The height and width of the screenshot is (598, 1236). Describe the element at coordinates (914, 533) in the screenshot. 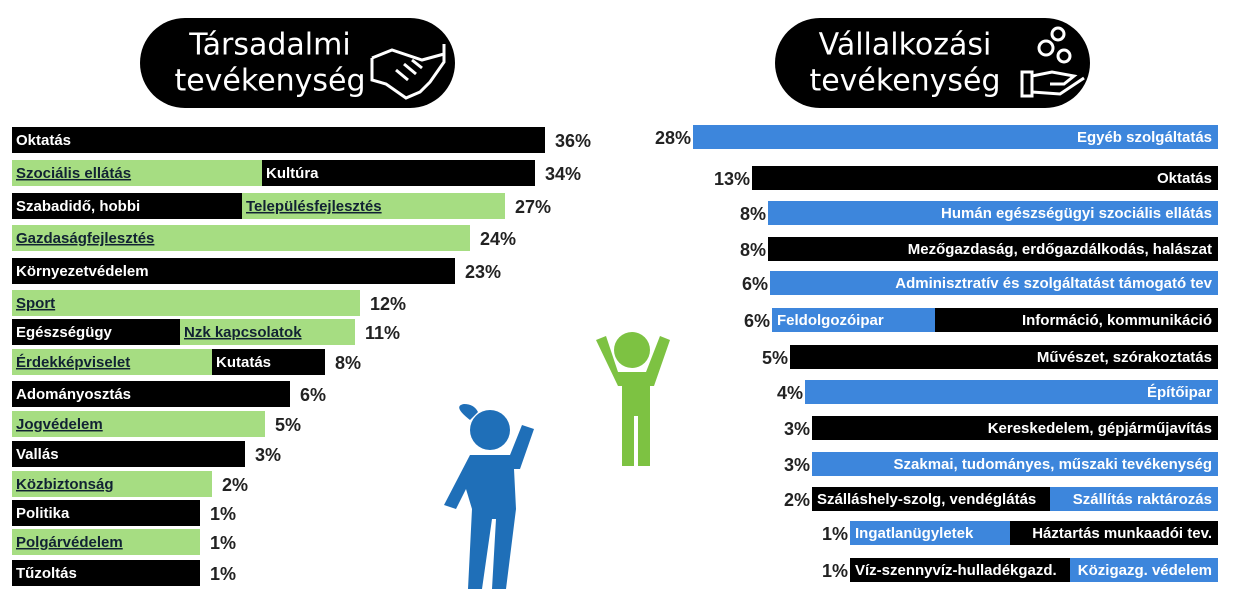

I see `row-label: Ingatlanügyletek` at that location.